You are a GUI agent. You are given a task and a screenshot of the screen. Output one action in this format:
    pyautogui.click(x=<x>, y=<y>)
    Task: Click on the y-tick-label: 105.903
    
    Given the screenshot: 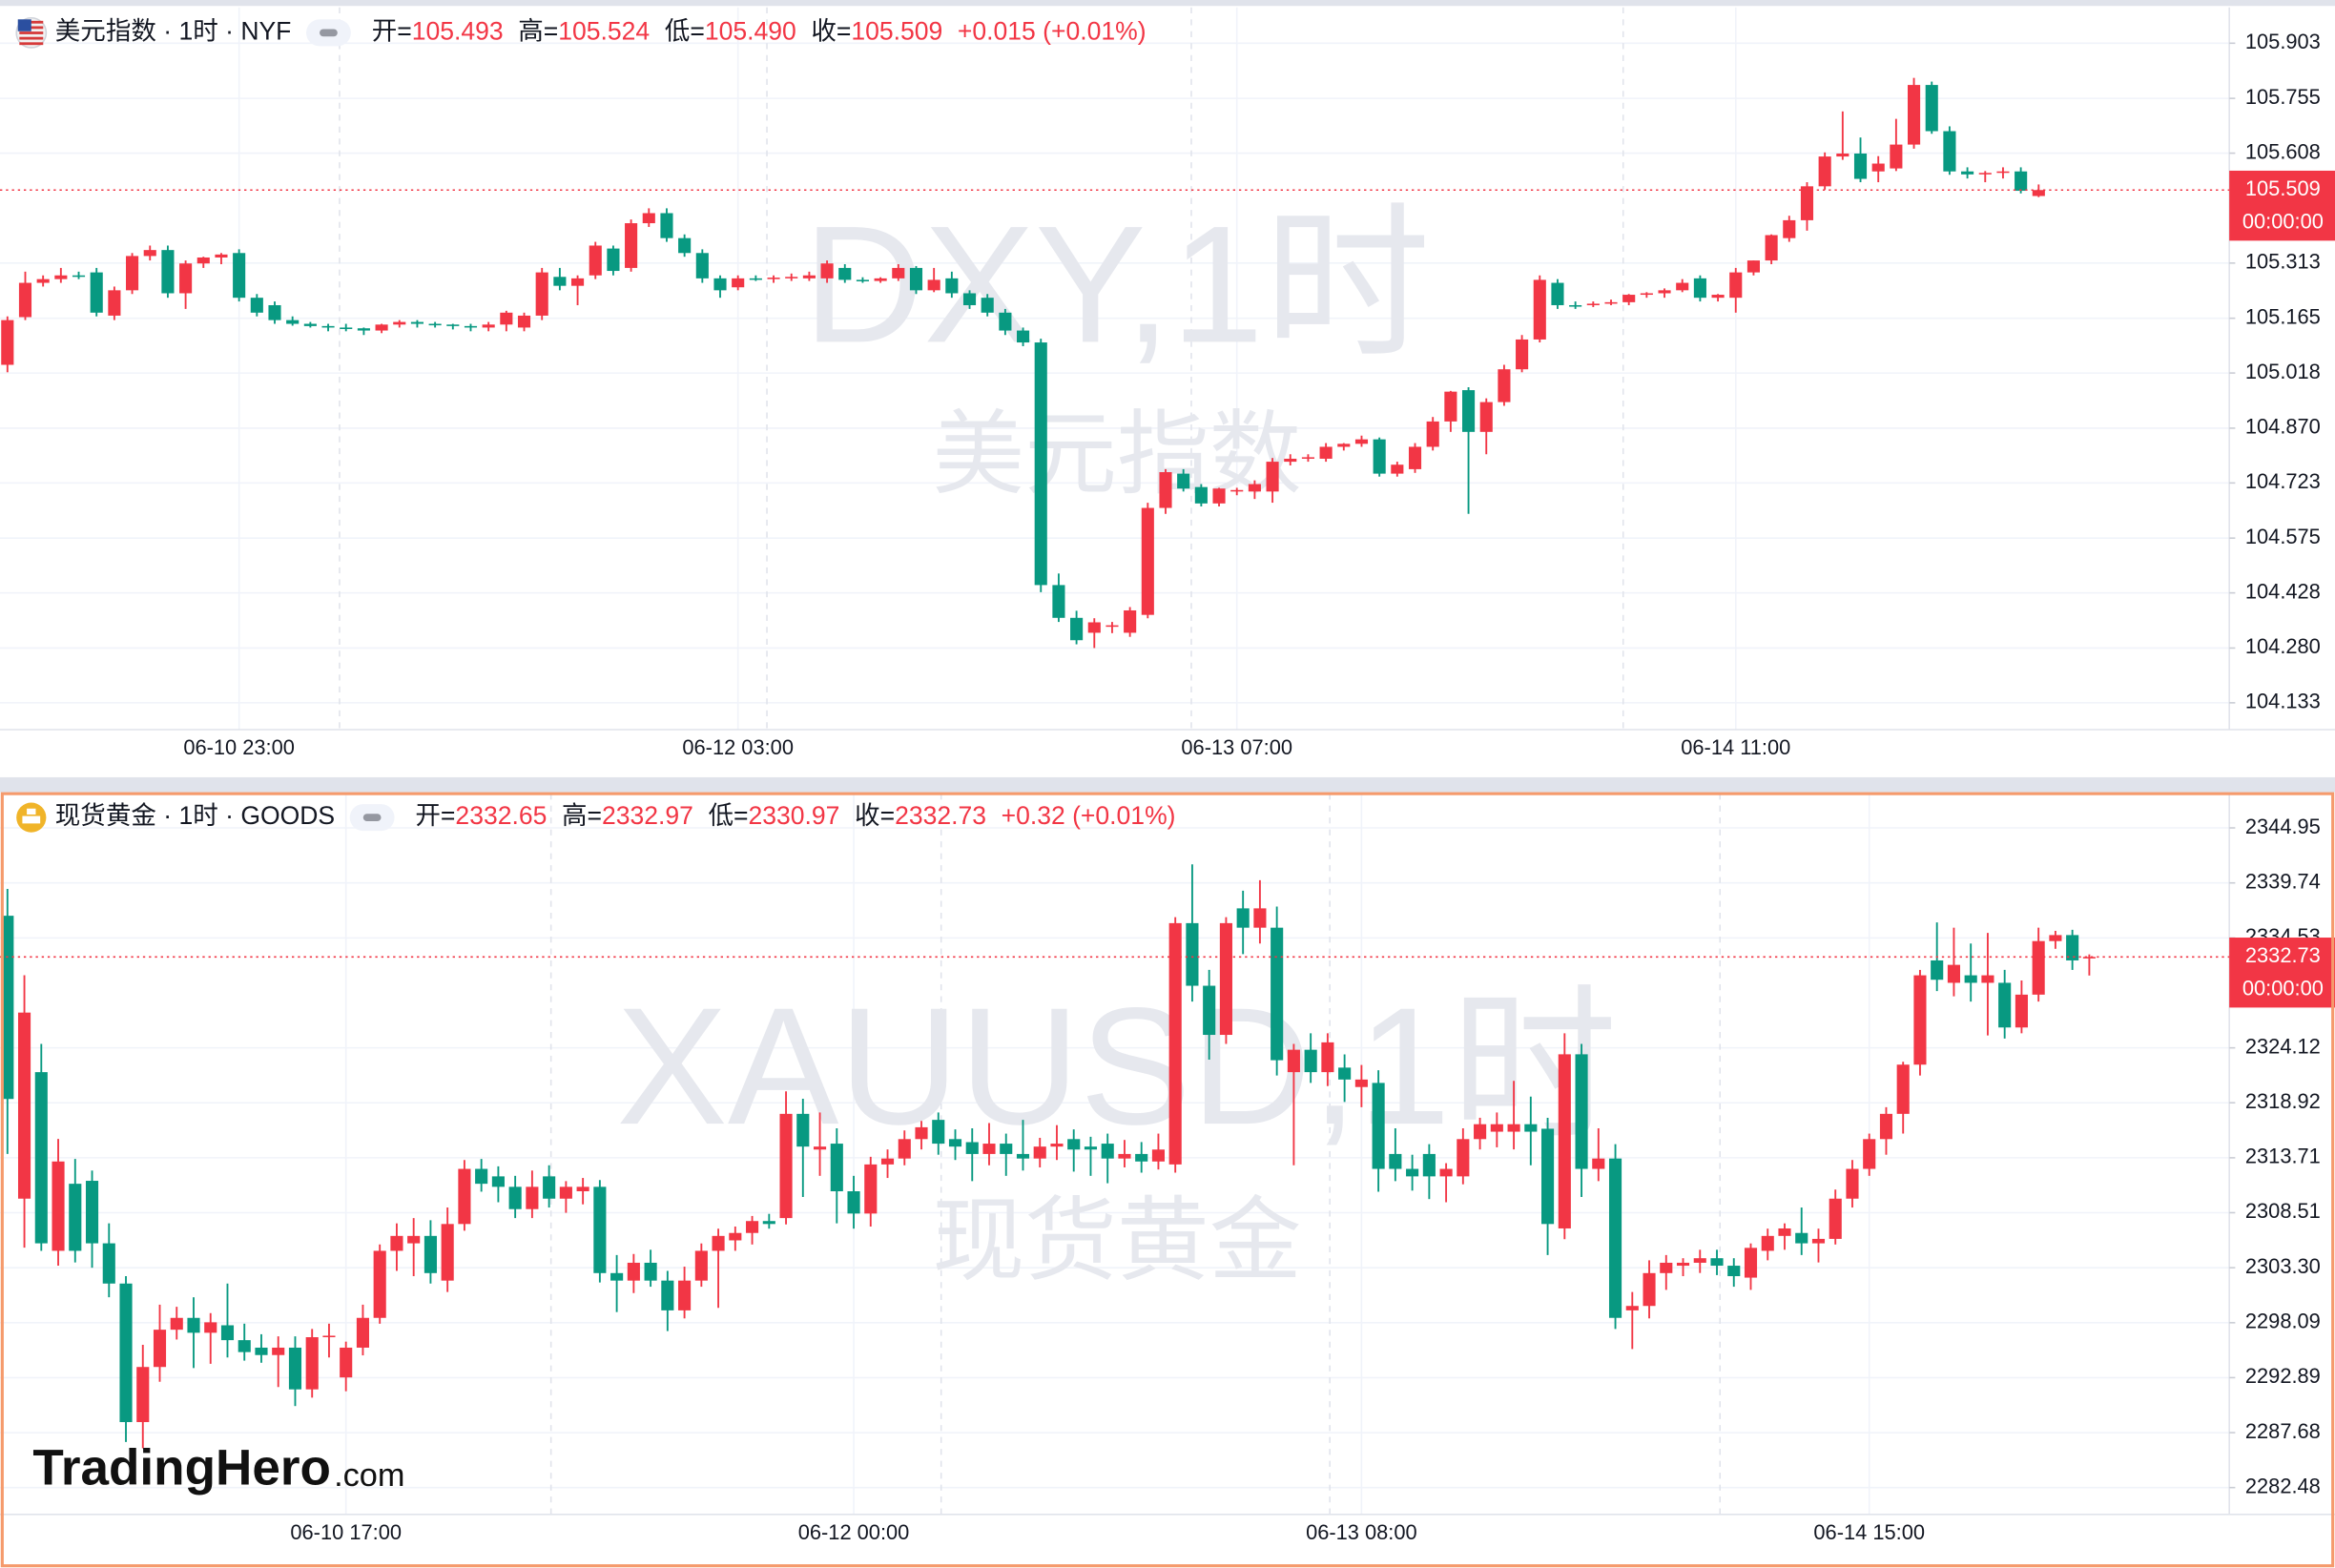 What is the action you would take?
    pyautogui.click(x=2283, y=41)
    